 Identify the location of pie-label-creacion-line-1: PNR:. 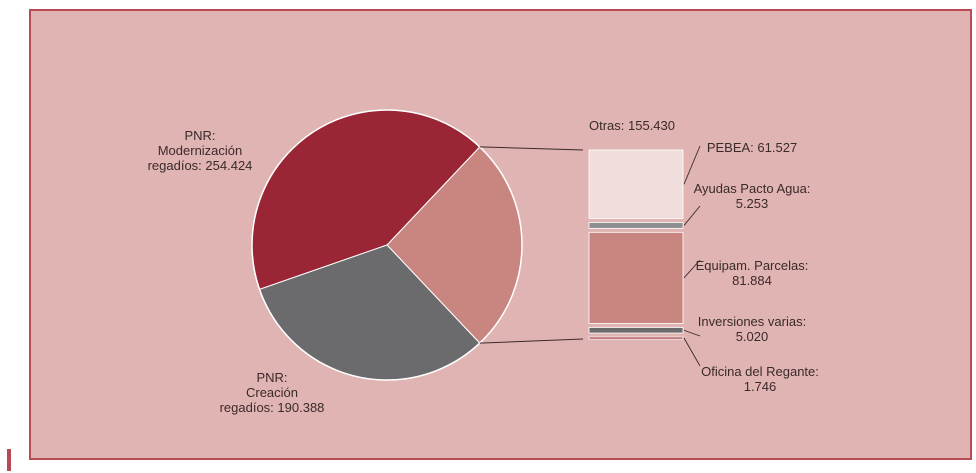
(271, 377).